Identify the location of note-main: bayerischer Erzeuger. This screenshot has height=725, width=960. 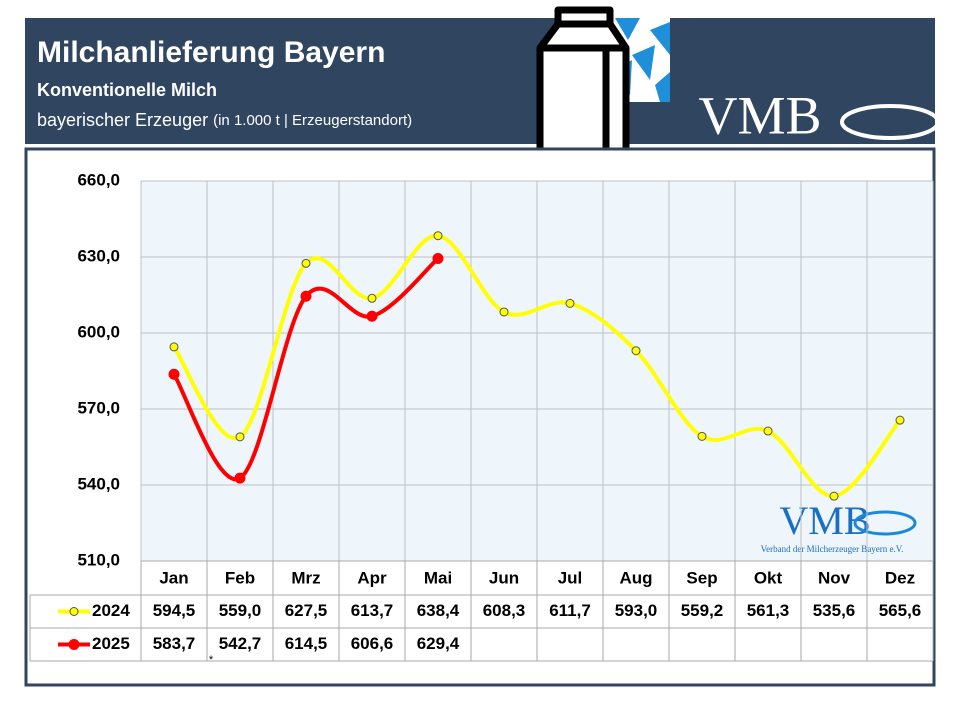
(122, 120).